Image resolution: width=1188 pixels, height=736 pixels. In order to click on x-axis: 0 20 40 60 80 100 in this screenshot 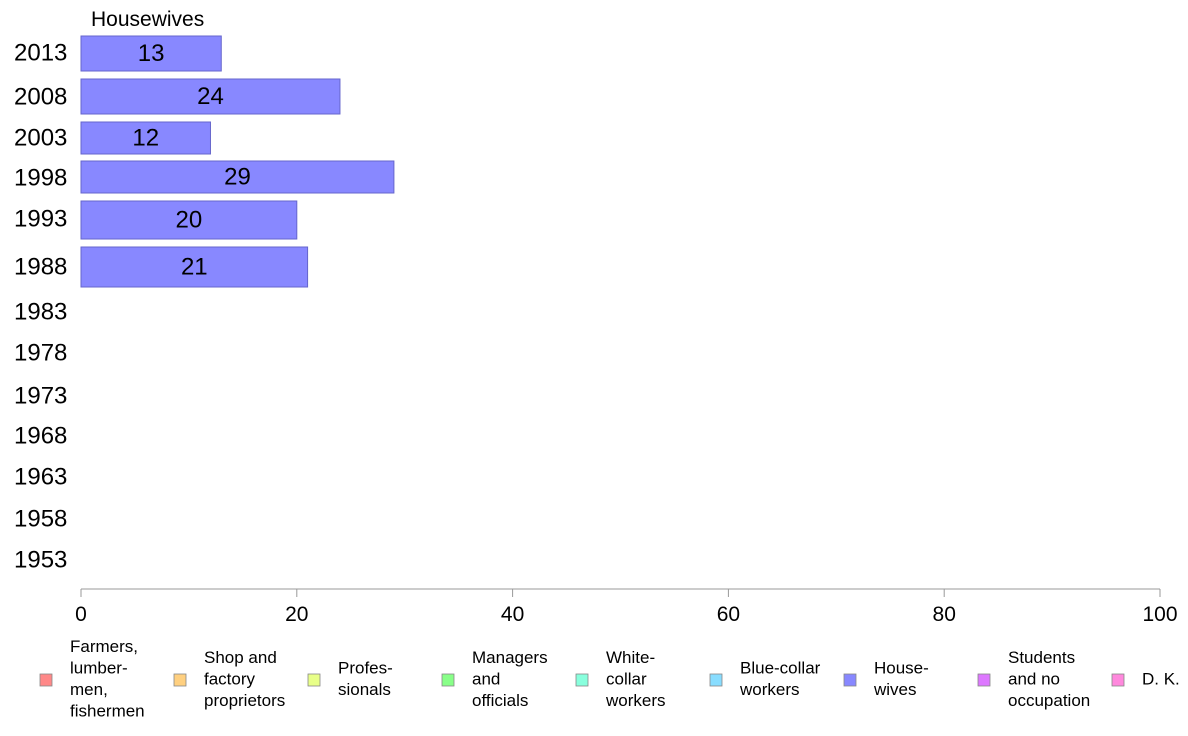, I will do `click(626, 607)`.